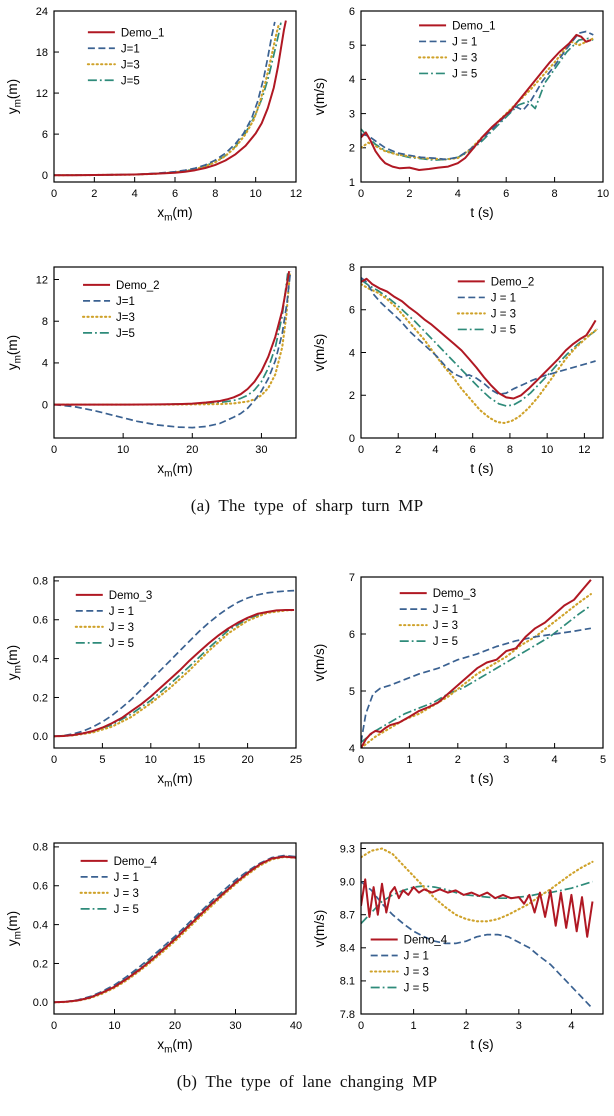  I want to click on svg-text: 9.0, so click(346, 882).